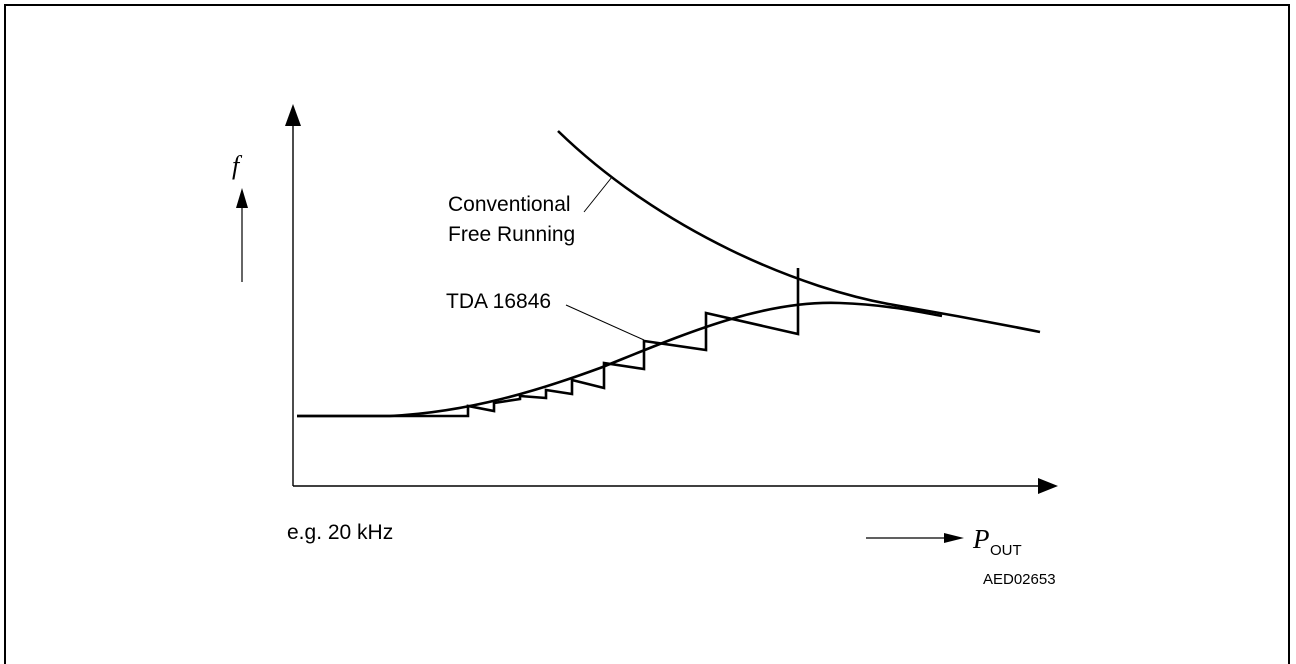 This screenshot has width=1296, height=664. What do you see at coordinates (1019, 579) in the screenshot?
I see `figure-code: AED02653` at bounding box center [1019, 579].